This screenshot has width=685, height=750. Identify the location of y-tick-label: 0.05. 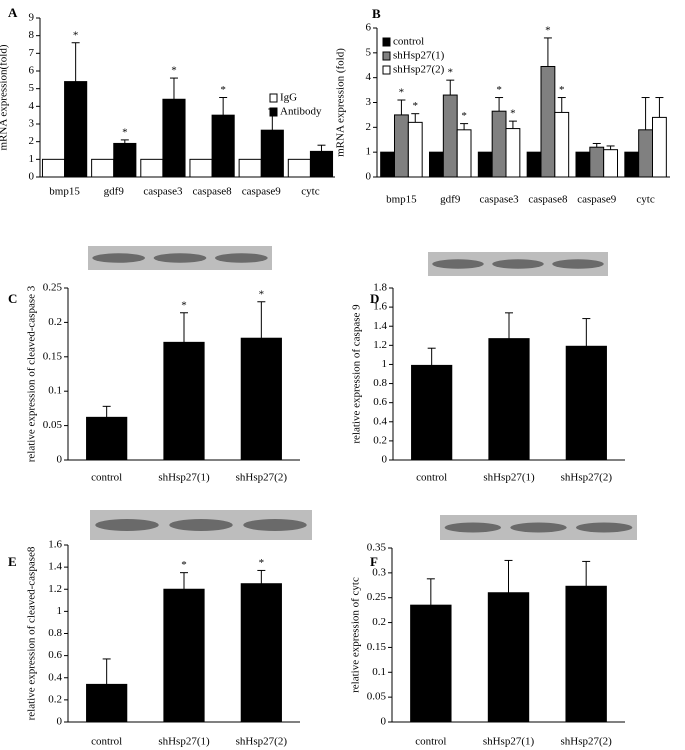
(53, 425).